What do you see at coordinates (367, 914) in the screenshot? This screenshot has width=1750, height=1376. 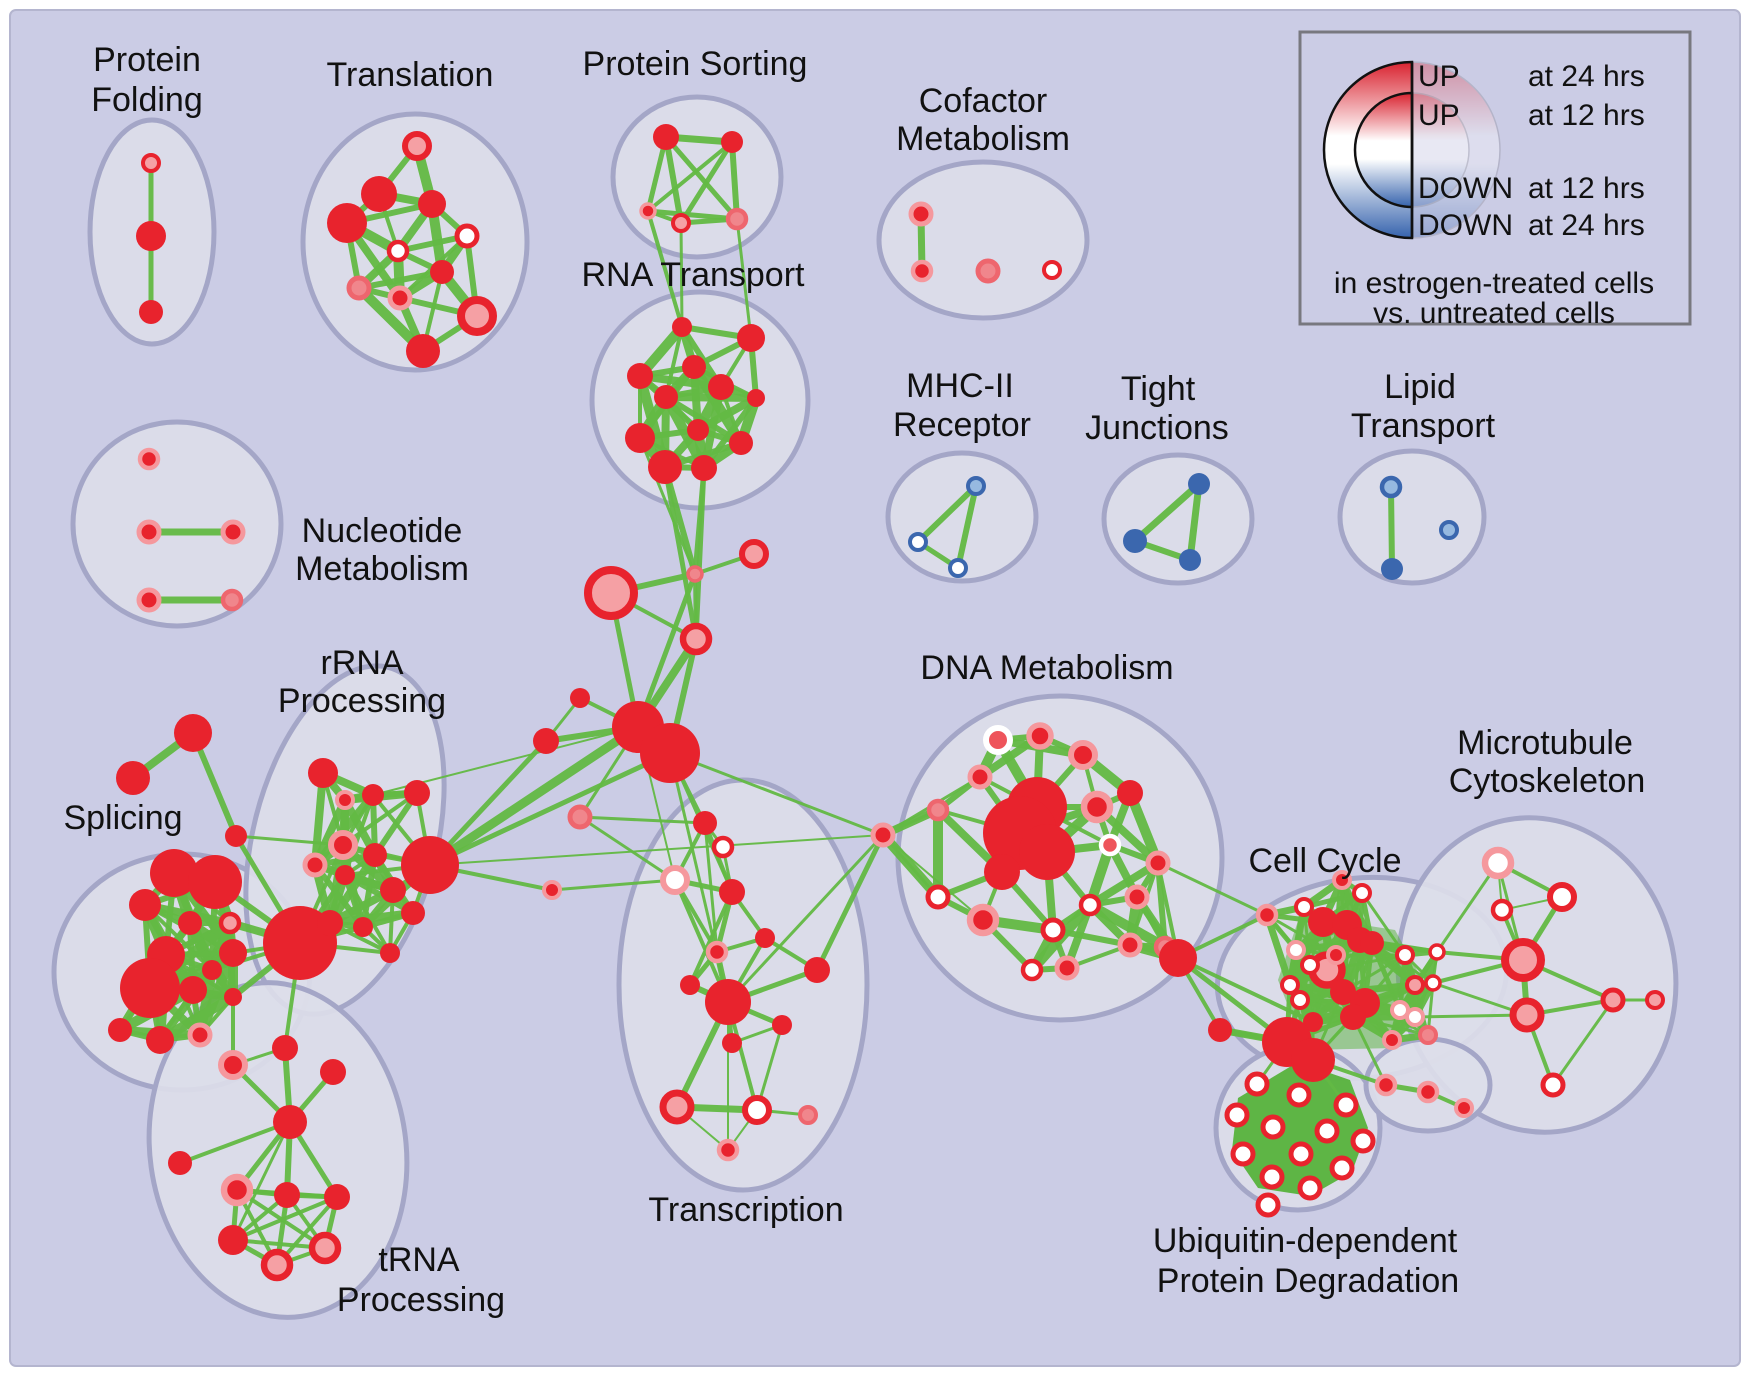 I see `network-edge-rrna-processing` at bounding box center [367, 914].